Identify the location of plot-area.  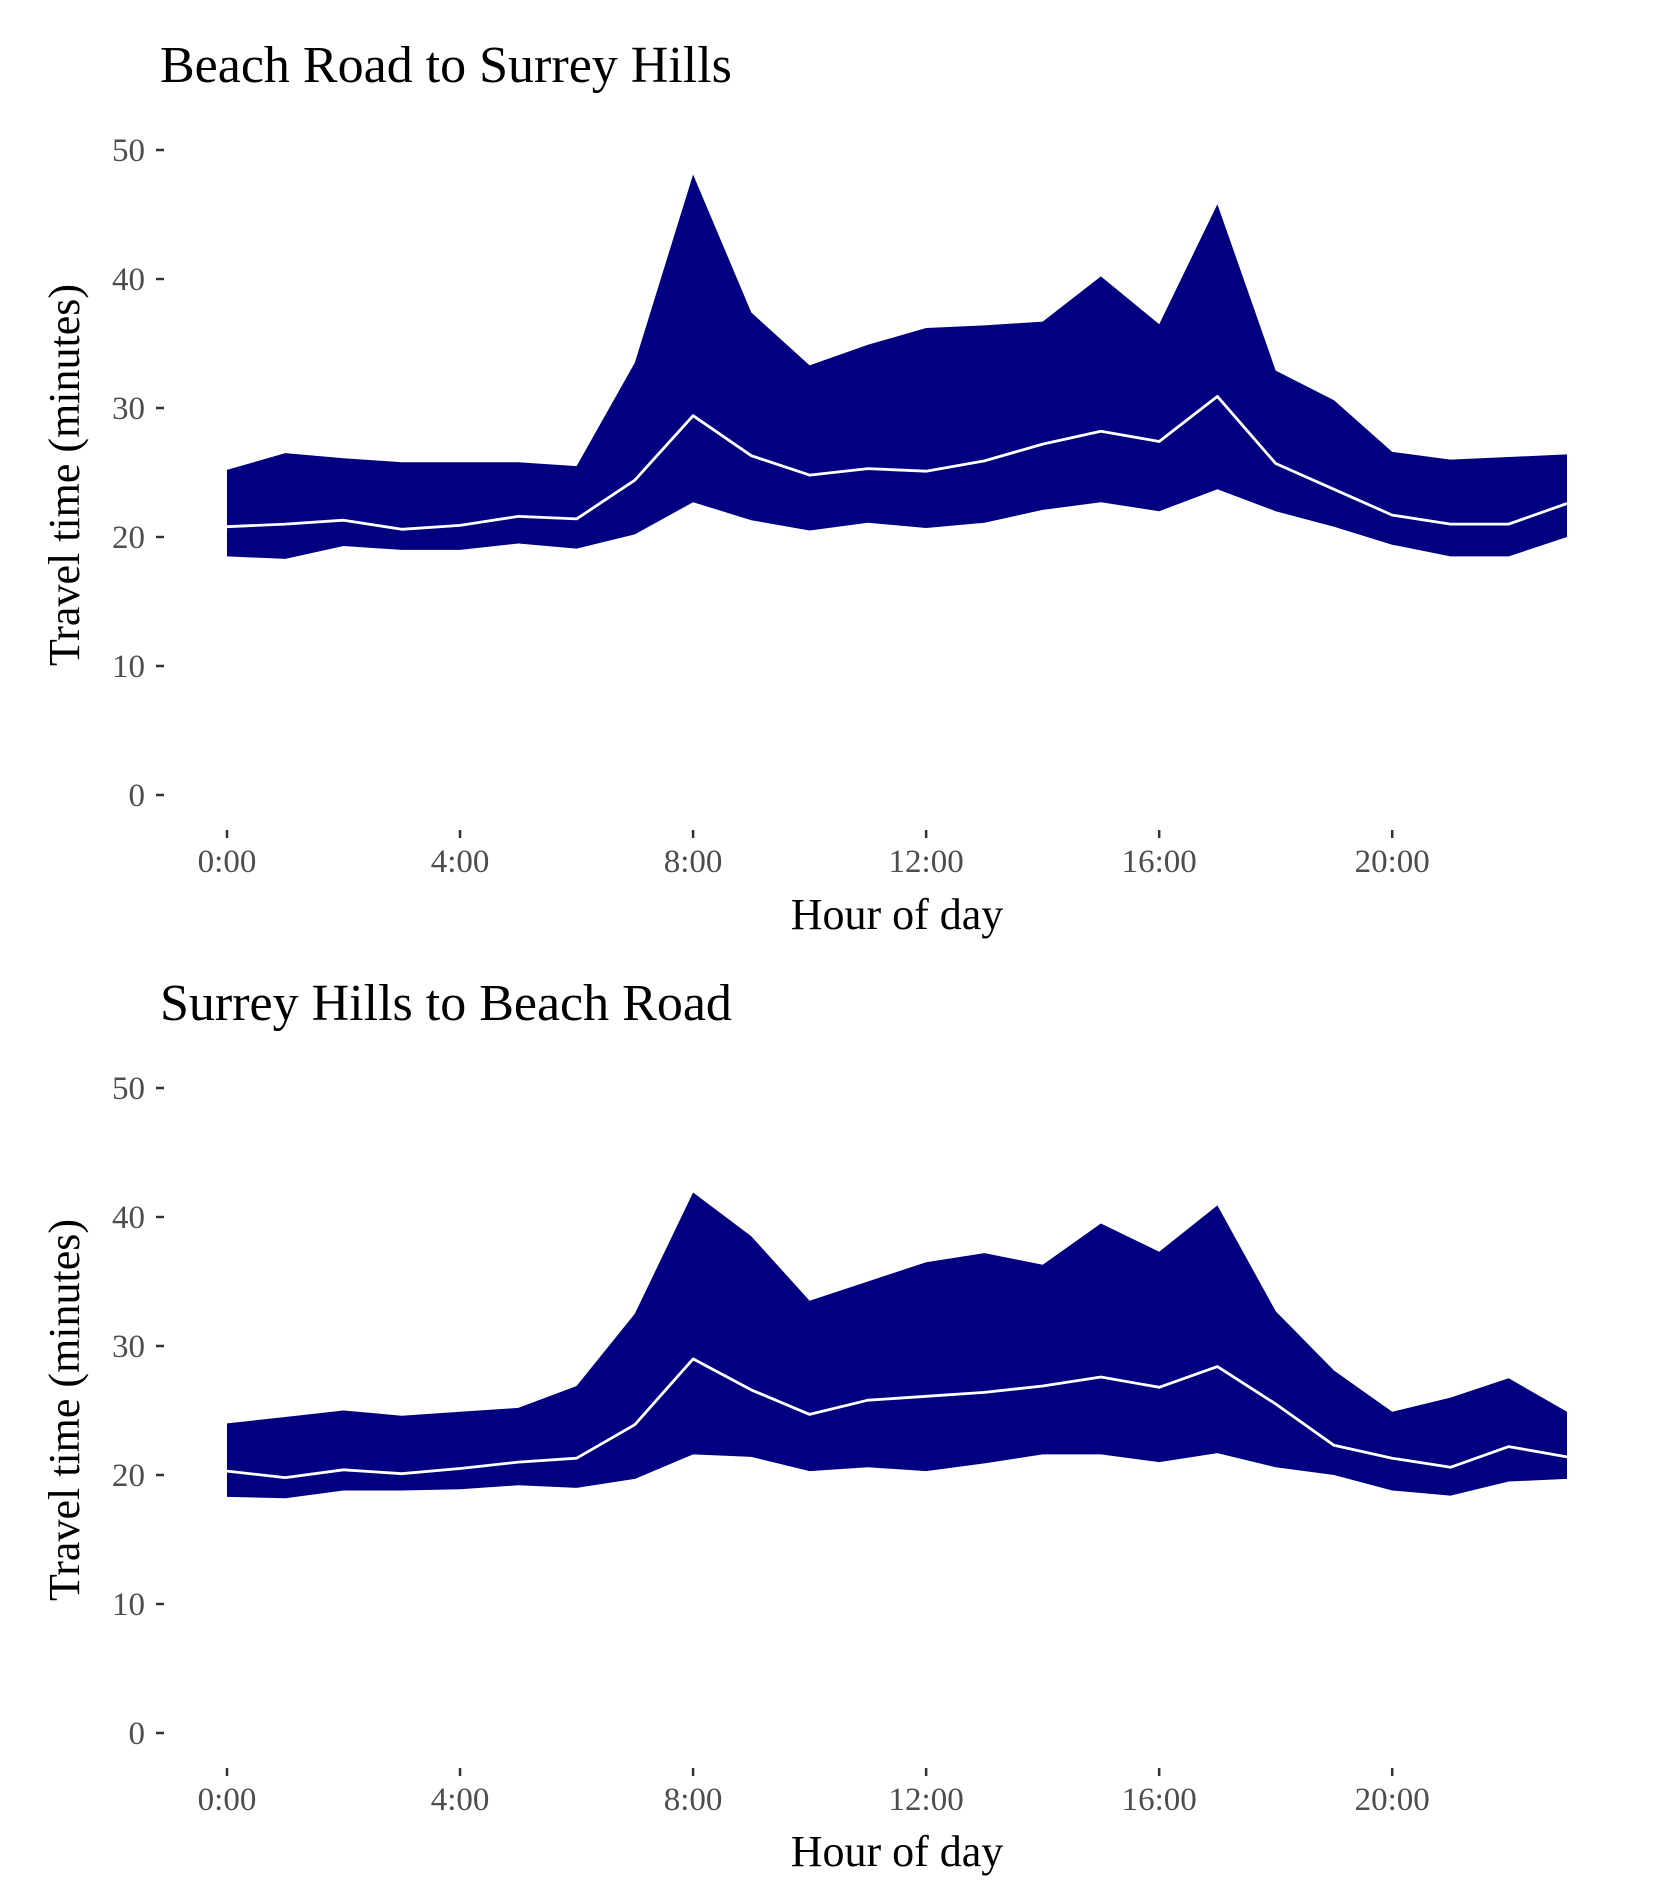
(897, 1345).